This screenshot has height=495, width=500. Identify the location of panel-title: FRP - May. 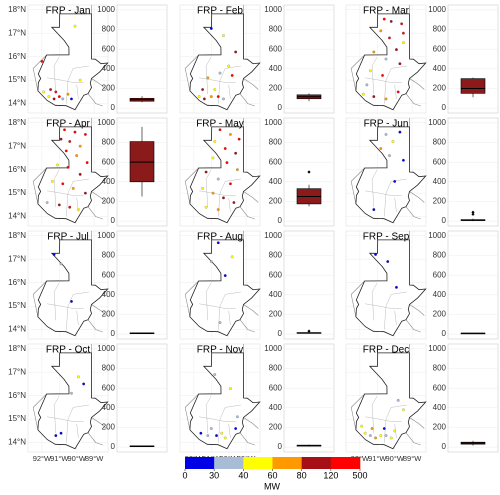
(220, 124).